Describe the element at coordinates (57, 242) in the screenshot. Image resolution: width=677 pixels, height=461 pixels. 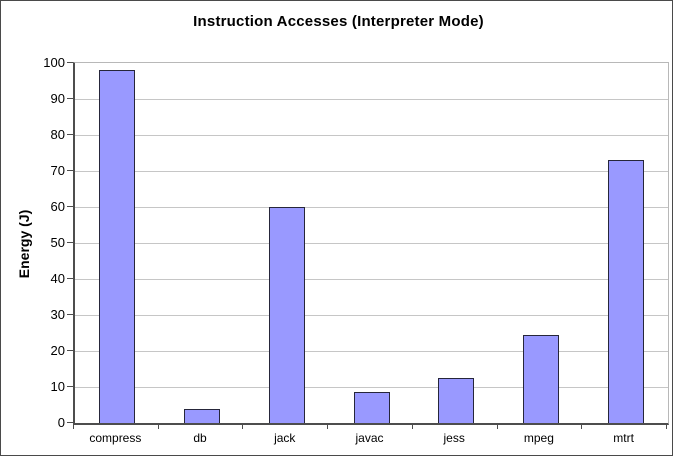
I see `y-tick-label: 50` at that location.